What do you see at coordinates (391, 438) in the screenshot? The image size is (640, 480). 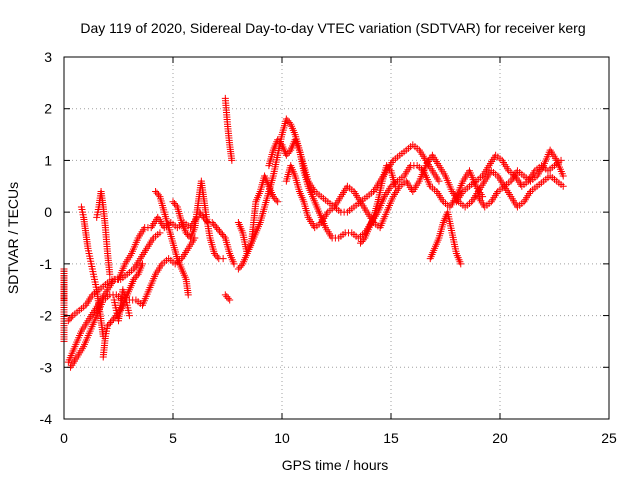 I see `x-tick-label: 15` at bounding box center [391, 438].